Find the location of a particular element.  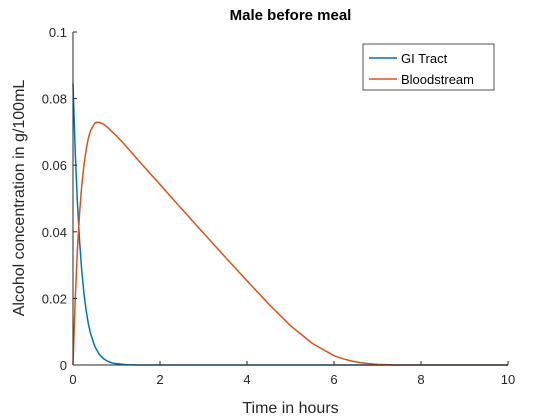

y-axis-label: Alcohol concentration in g/100mL is located at coordinates (19, 198).